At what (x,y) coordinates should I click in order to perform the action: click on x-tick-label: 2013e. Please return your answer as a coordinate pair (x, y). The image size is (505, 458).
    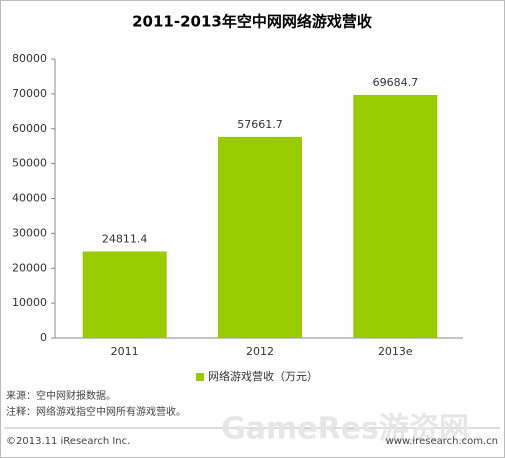
    Looking at the image, I should click on (395, 351).